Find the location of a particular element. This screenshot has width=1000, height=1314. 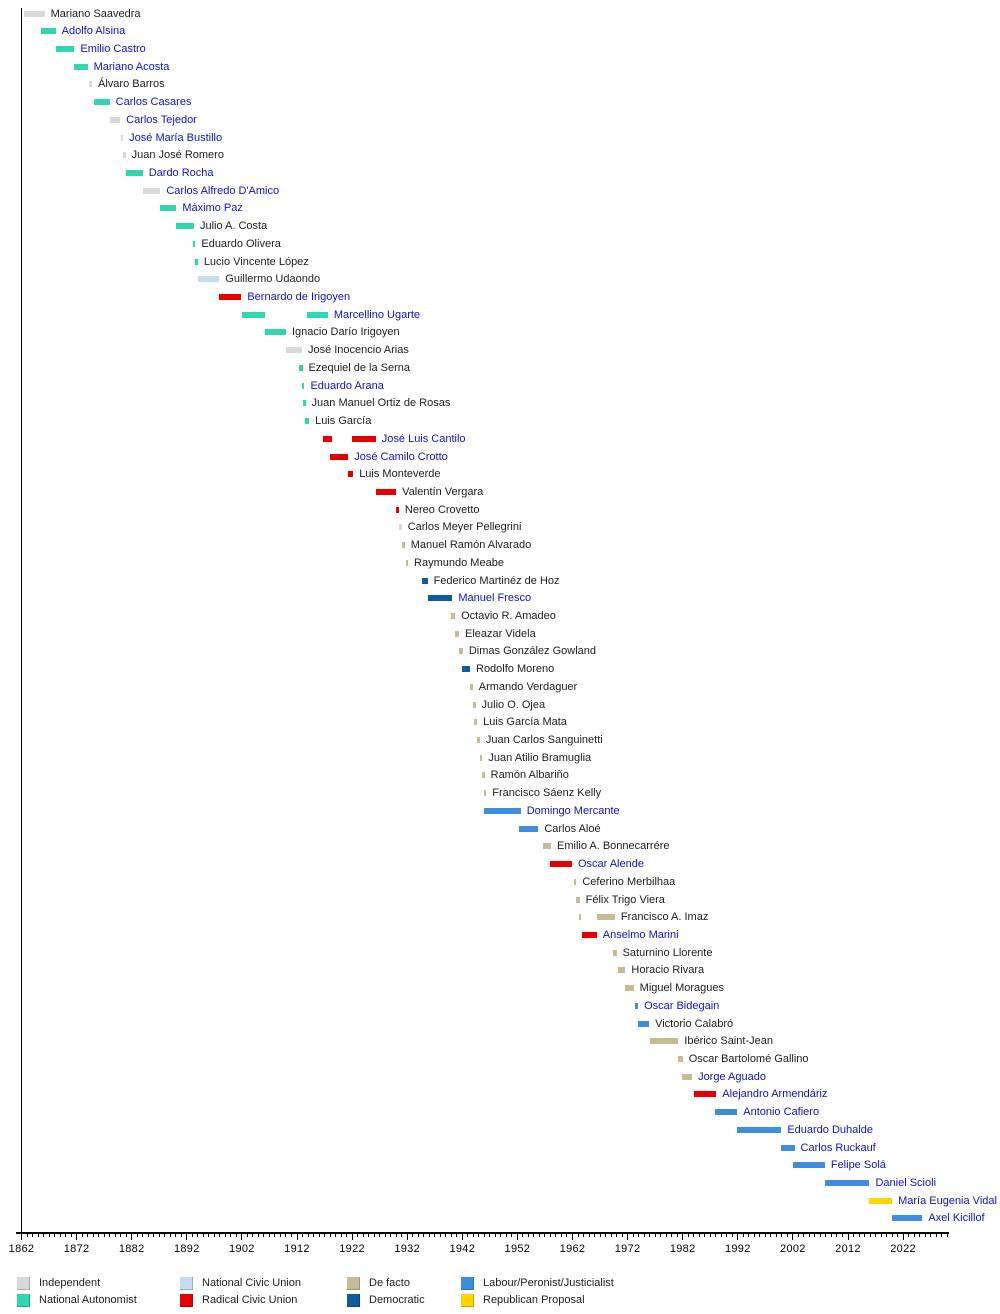

governor-name-manuel-fresco: Manuel Fresco is located at coordinates (495, 598).